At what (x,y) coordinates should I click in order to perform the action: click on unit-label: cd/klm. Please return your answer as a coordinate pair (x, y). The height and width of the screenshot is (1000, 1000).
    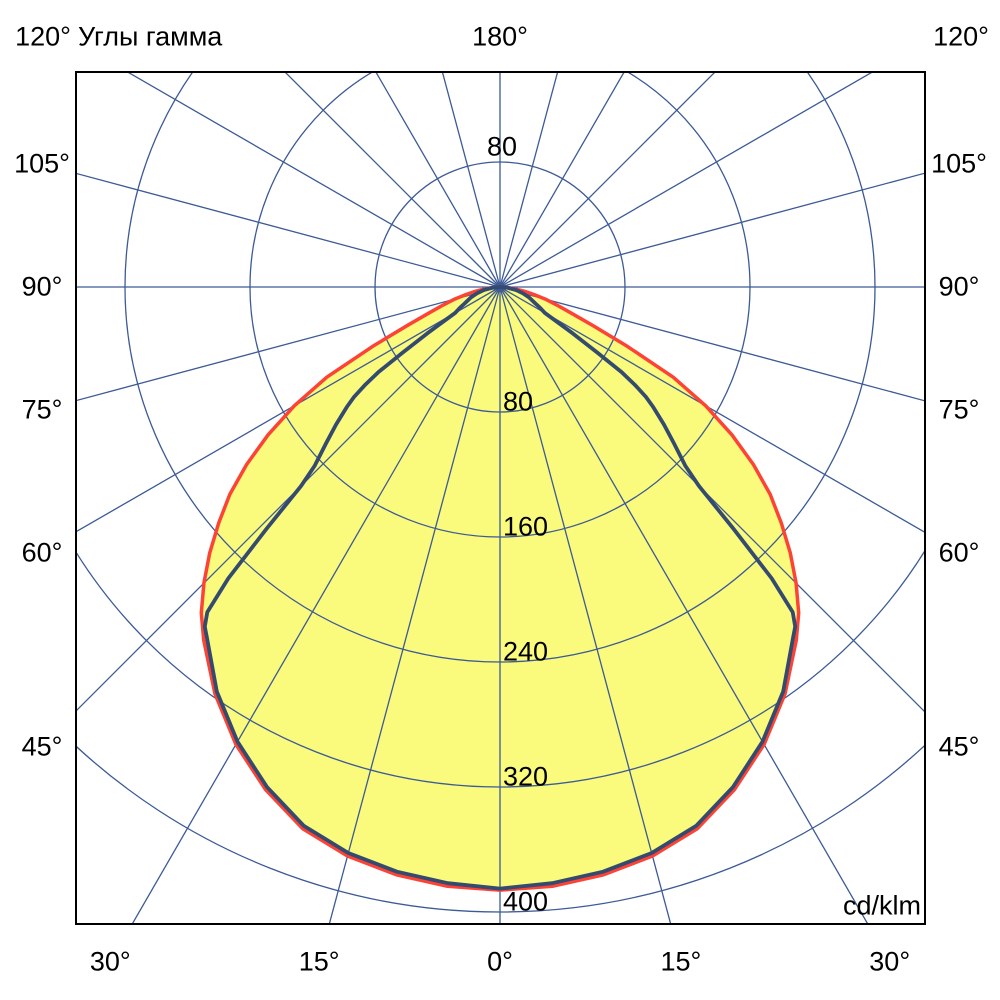
    Looking at the image, I should click on (881, 905).